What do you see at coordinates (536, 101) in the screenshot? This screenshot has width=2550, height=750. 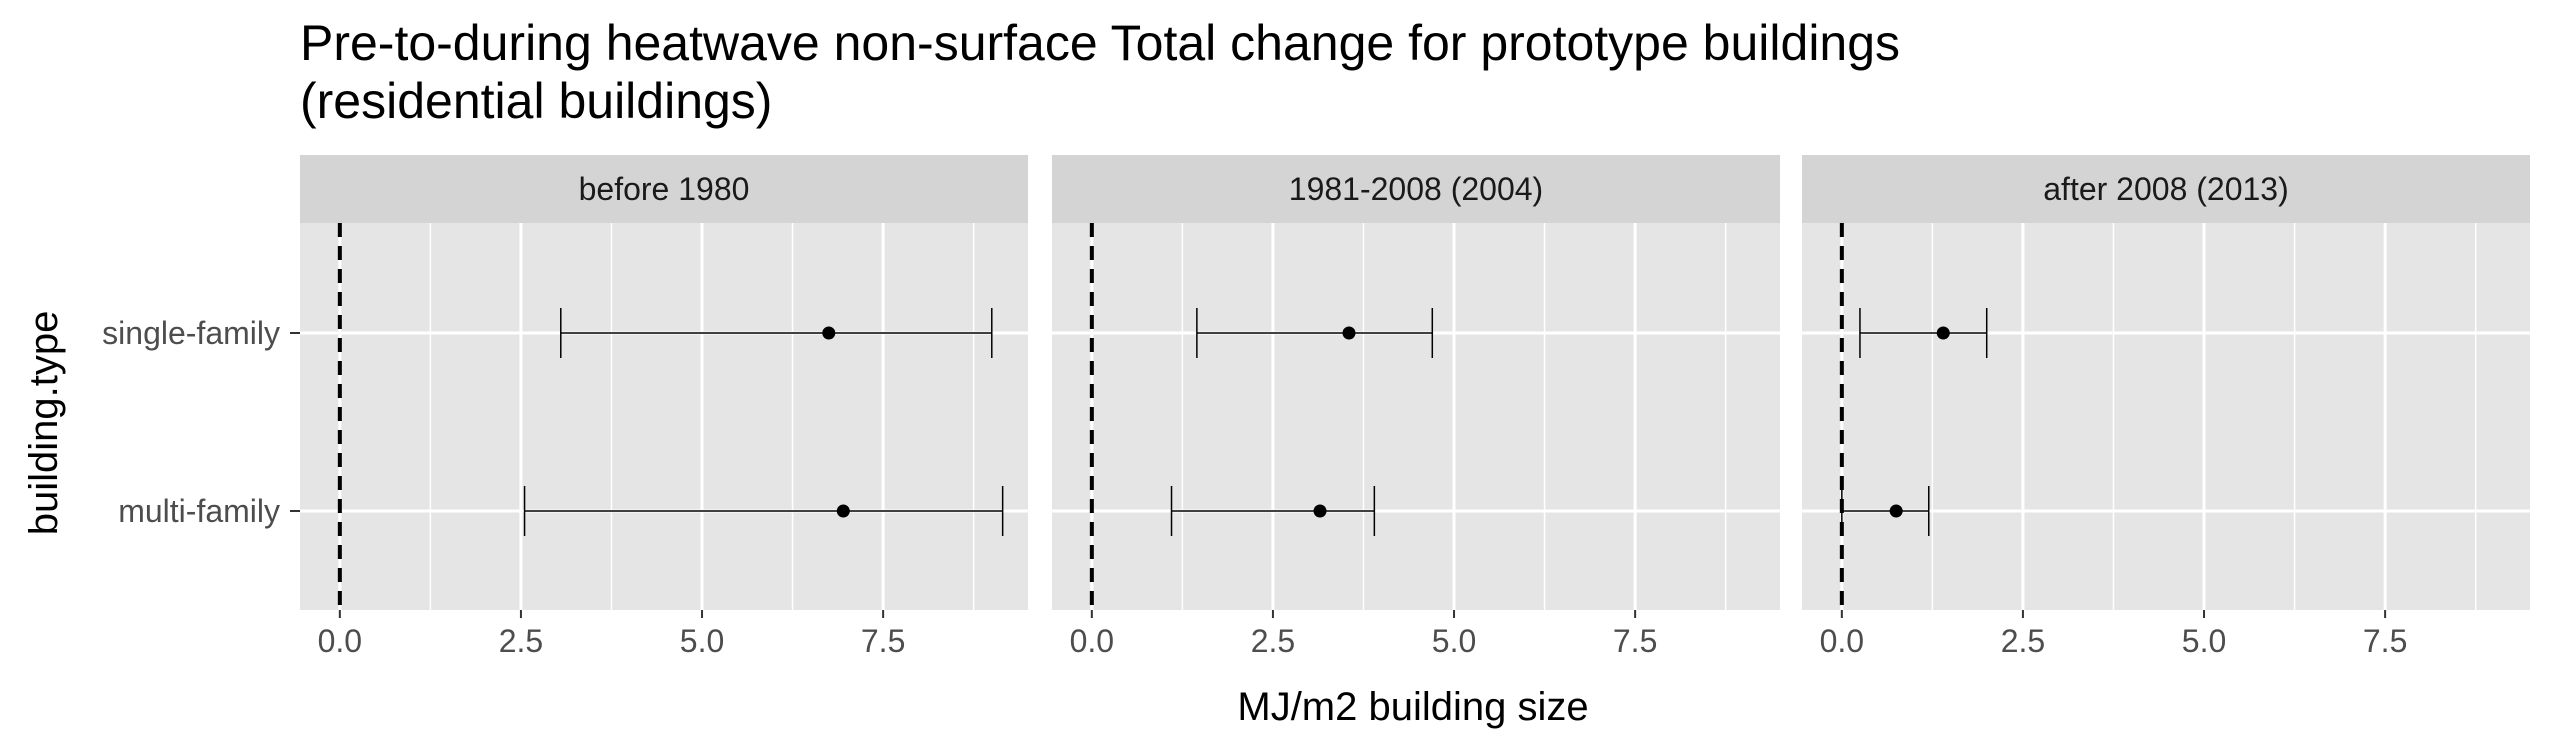 I see `chart-title-line-2: (residential buildings)` at bounding box center [536, 101].